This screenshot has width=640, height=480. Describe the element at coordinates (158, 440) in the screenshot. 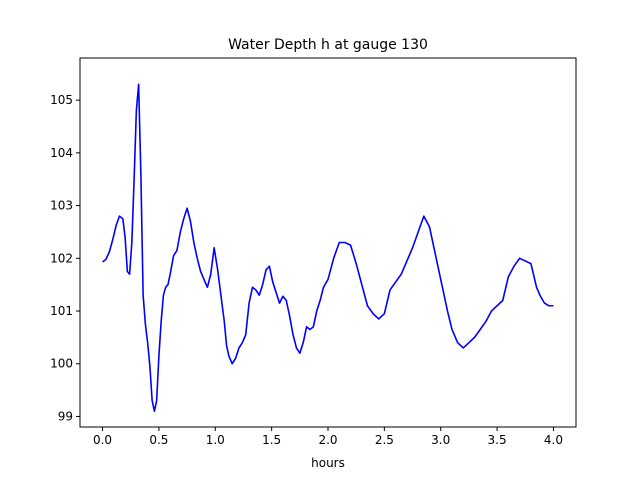

I see `x-tick-label: 0.5` at that location.